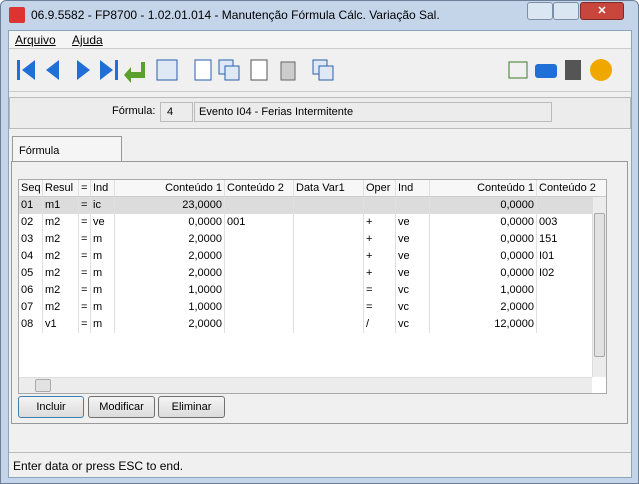 The image size is (639, 484). What do you see at coordinates (31, 273) in the screenshot?
I see `grid-cell: 05` at bounding box center [31, 273].